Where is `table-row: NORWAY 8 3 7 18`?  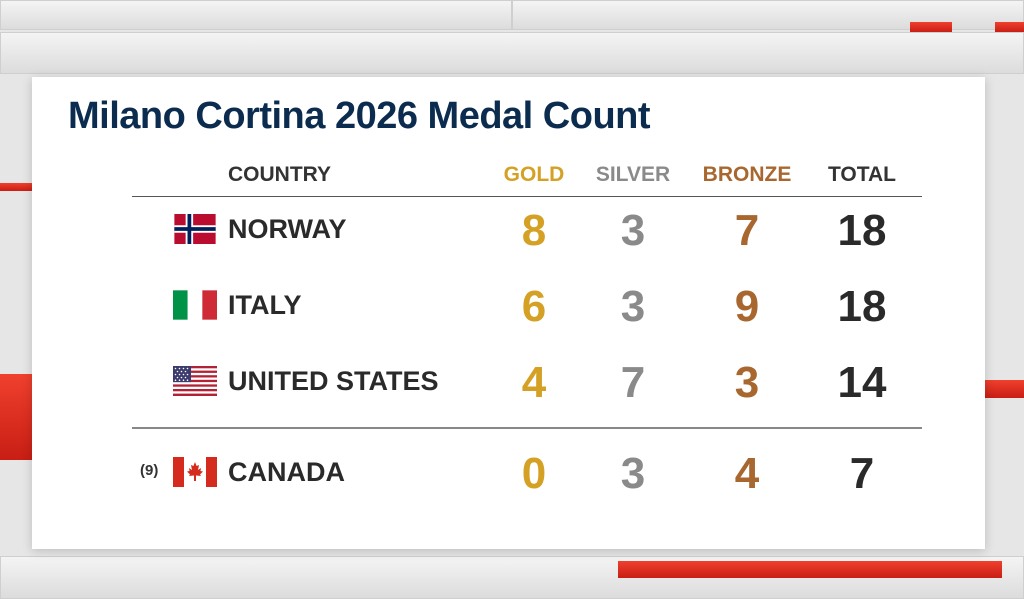
table-row: NORWAY 8 3 7 18 is located at coordinates (508, 230).